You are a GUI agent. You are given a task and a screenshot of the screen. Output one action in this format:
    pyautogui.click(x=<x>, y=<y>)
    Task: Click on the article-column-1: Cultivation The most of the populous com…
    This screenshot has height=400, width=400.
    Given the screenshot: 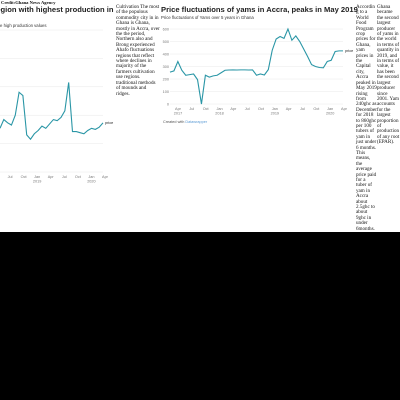 What is the action you would take?
    pyautogui.click(x=138, y=51)
    